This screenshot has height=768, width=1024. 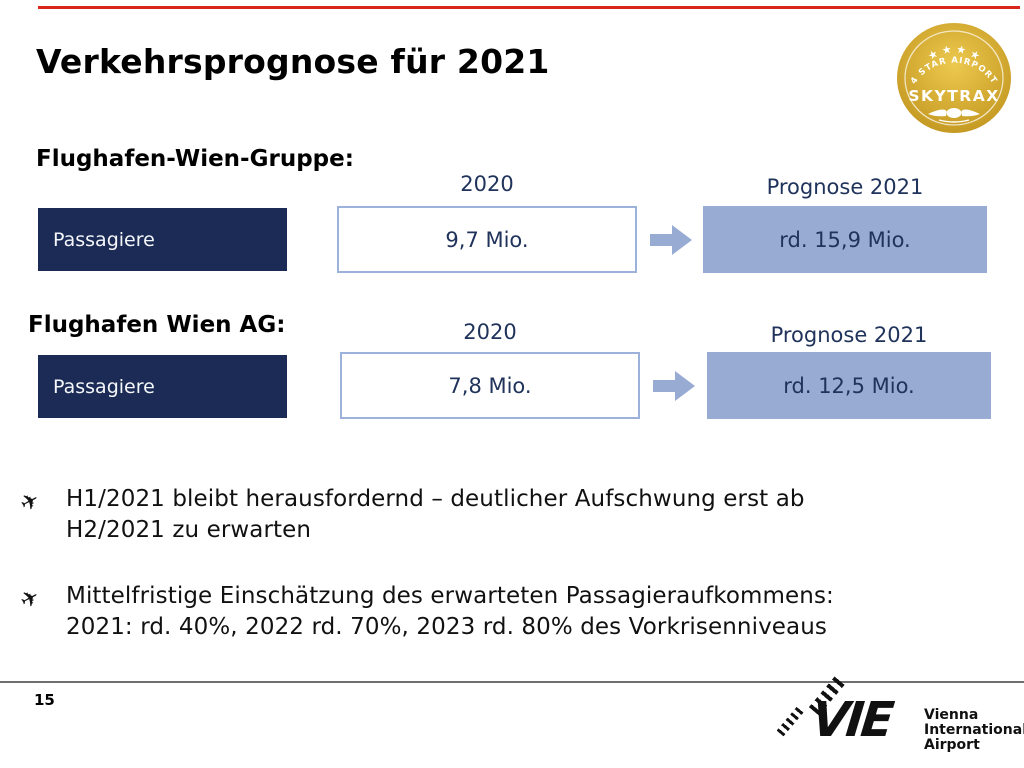 I want to click on value-2020-gruppe: 9,7 Mio., so click(x=487, y=239).